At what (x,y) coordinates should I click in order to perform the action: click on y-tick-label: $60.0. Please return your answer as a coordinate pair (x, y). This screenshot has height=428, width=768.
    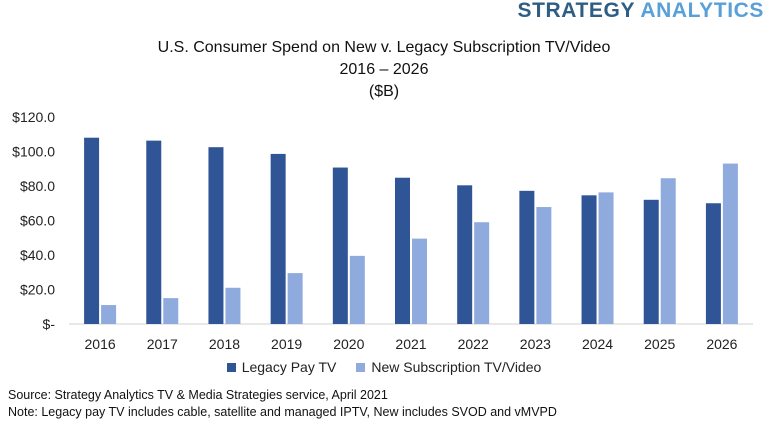
    Looking at the image, I should click on (37, 221).